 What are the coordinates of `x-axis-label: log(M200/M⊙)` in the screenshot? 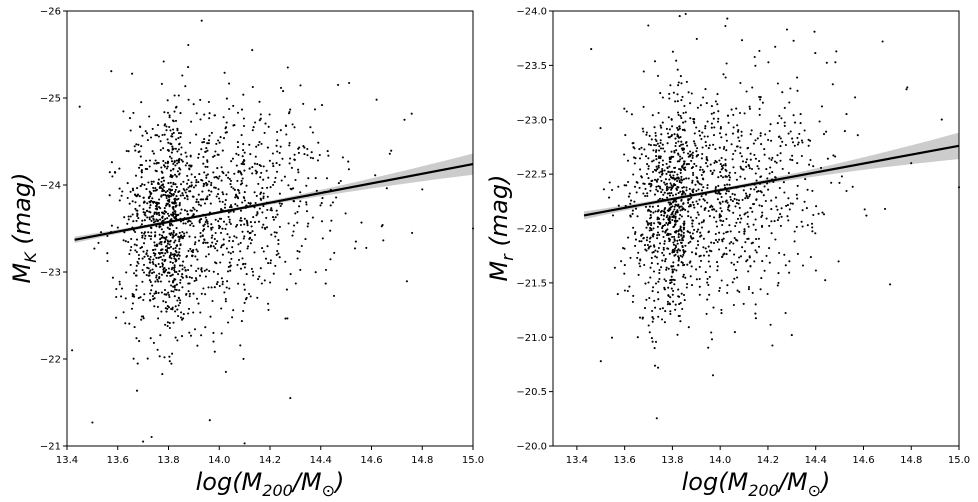 It's located at (756, 484).